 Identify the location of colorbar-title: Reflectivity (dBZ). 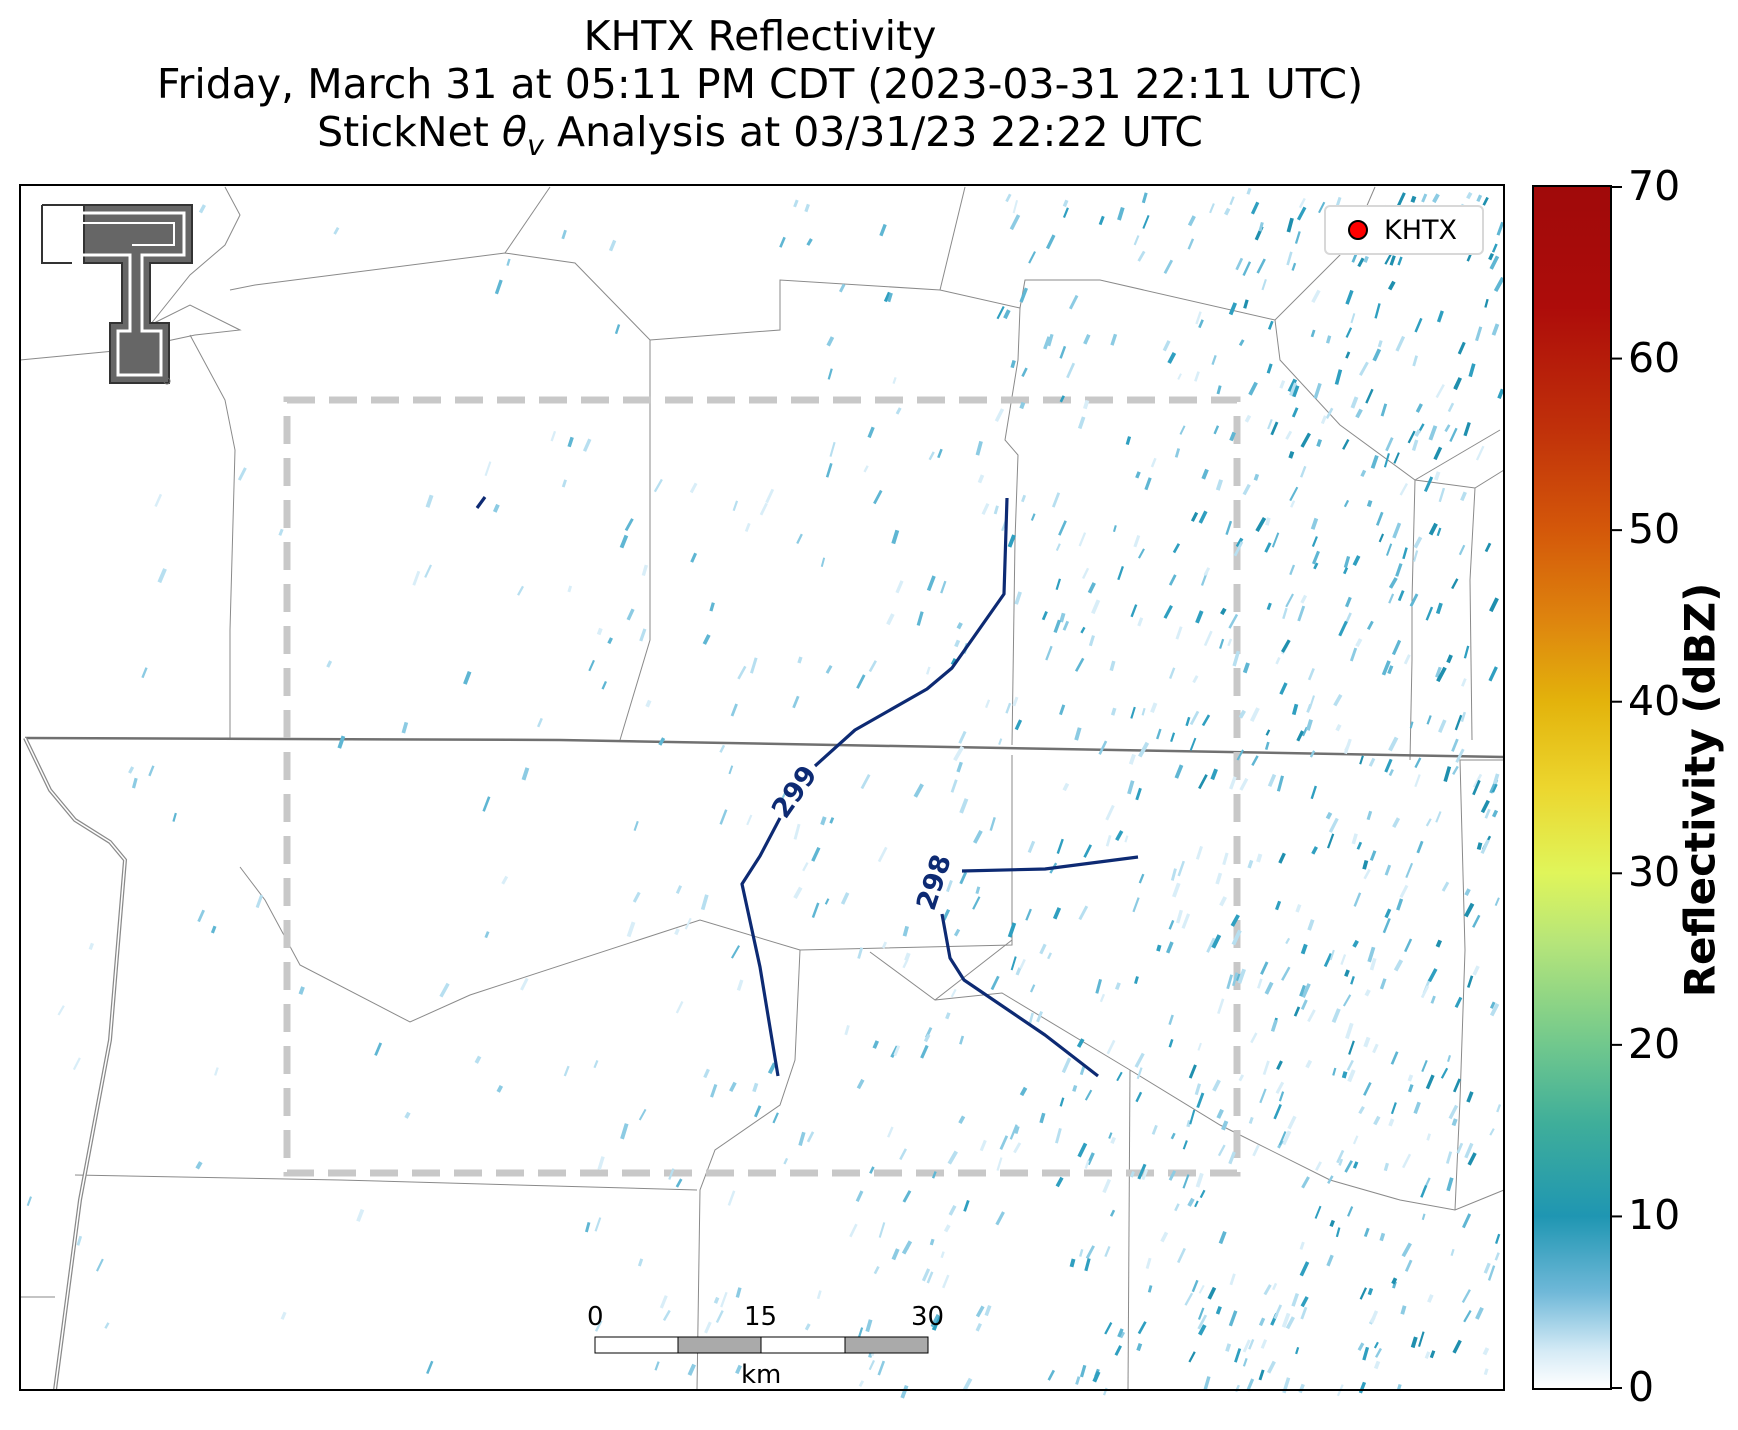
(1700, 790).